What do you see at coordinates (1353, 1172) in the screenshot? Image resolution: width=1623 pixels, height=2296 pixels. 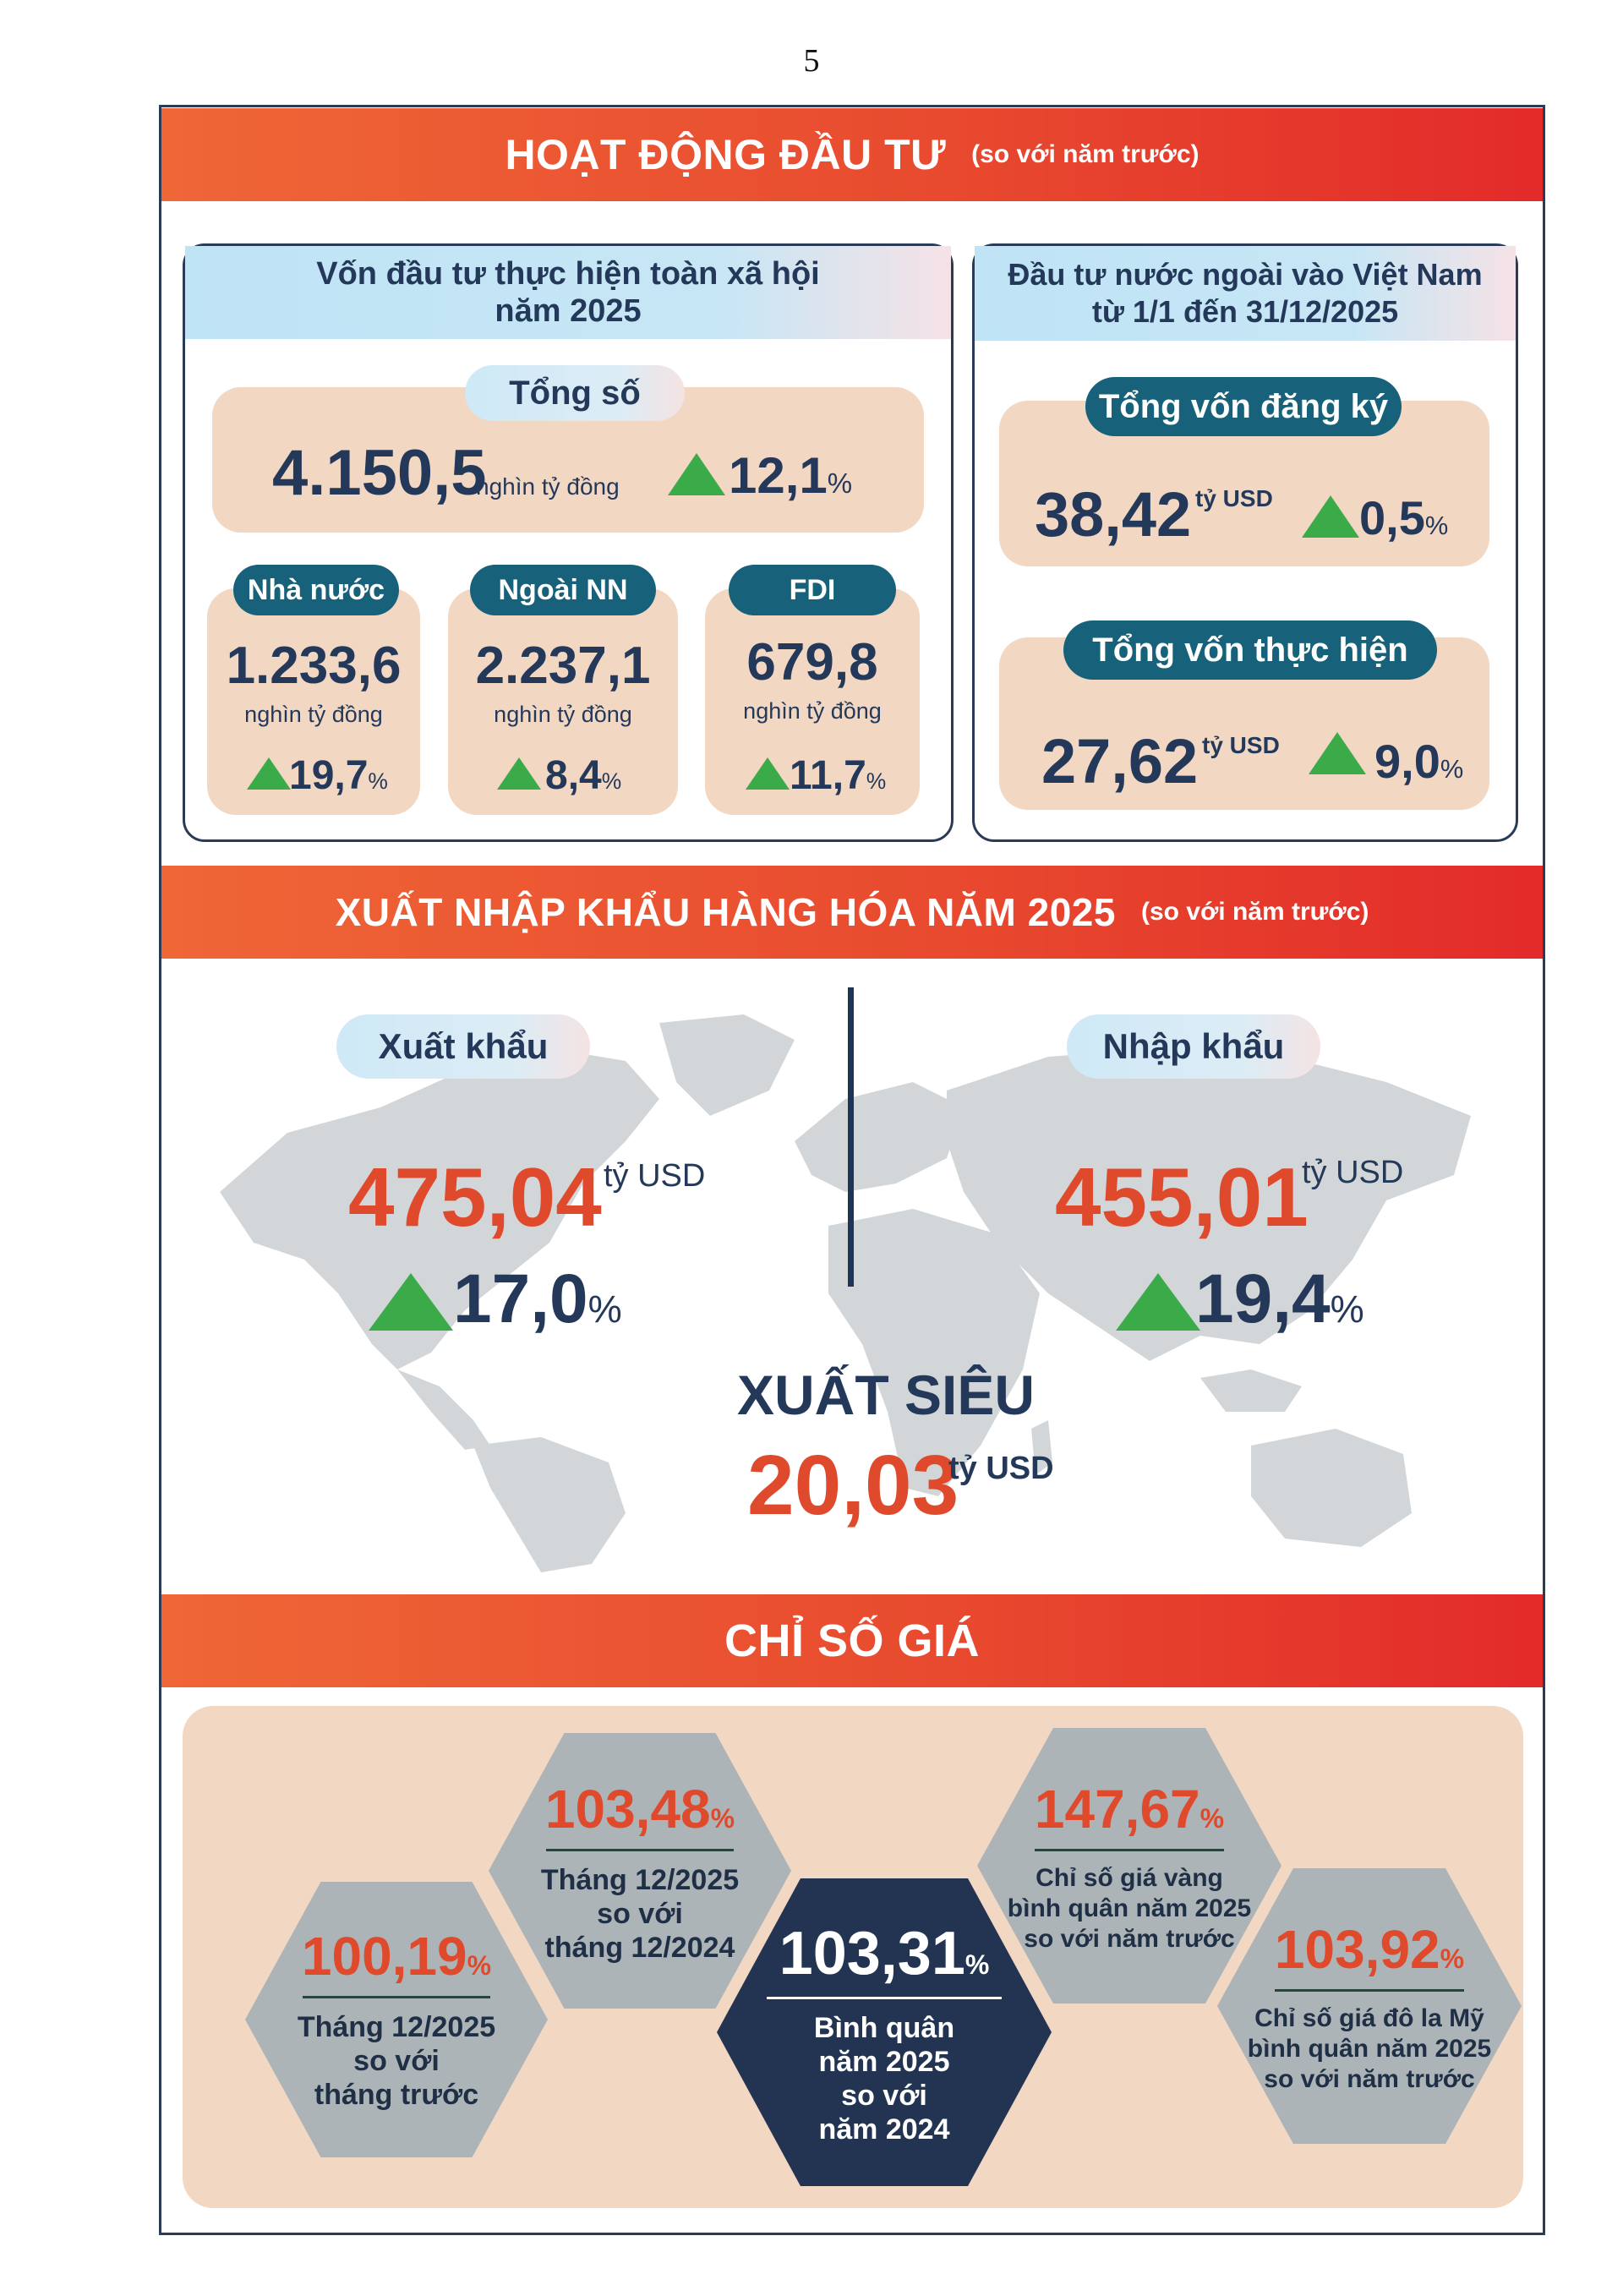 I see `import-unit: tỷ USD` at bounding box center [1353, 1172].